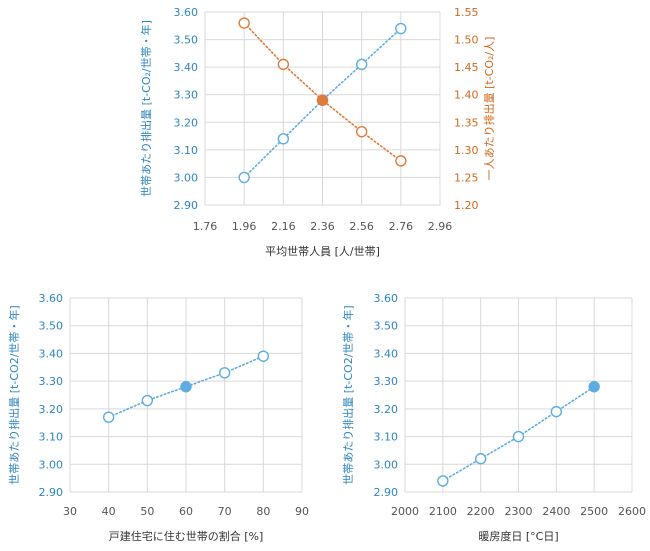 The height and width of the screenshot is (551, 650). What do you see at coordinates (466, 12) in the screenshot?
I see `y2-tick-label: 1.55` at bounding box center [466, 12].